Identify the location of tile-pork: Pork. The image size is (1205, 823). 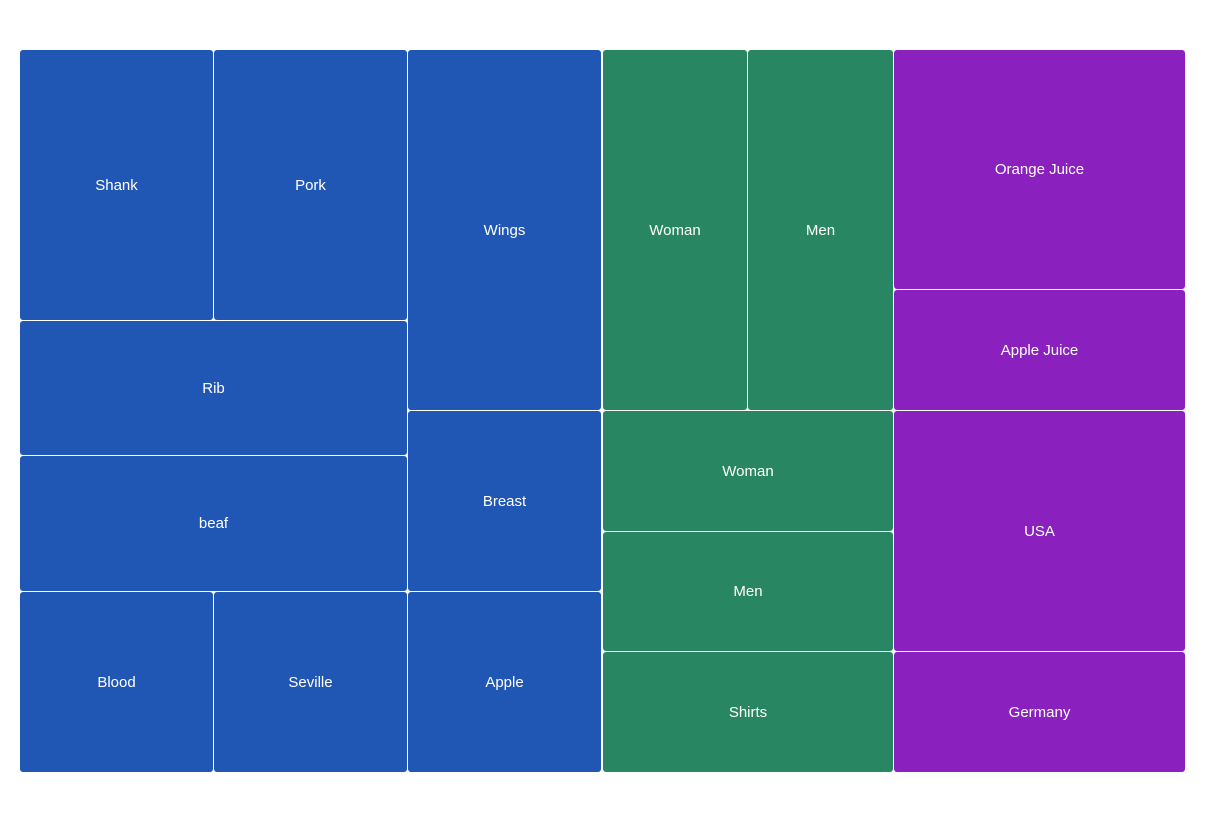
(310, 185).